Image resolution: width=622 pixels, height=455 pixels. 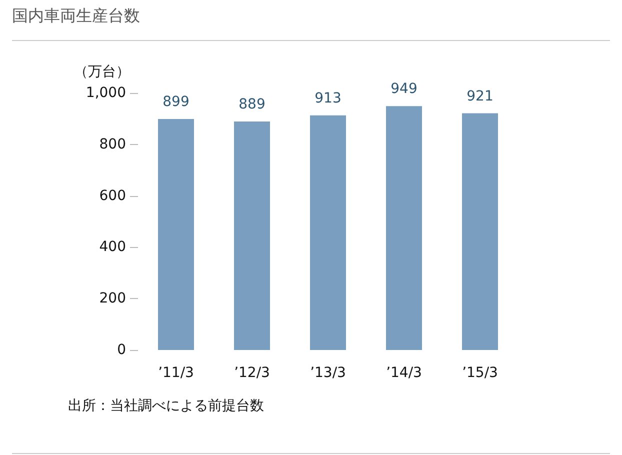 I want to click on y-tick-label: 600, so click(x=112, y=196).